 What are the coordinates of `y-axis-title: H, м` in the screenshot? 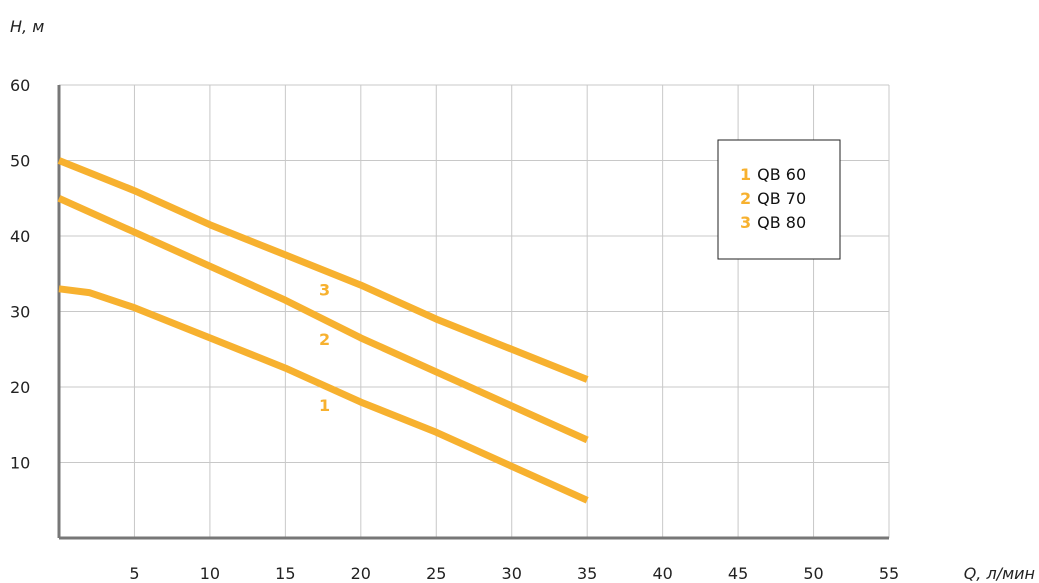 It's located at (27, 26).